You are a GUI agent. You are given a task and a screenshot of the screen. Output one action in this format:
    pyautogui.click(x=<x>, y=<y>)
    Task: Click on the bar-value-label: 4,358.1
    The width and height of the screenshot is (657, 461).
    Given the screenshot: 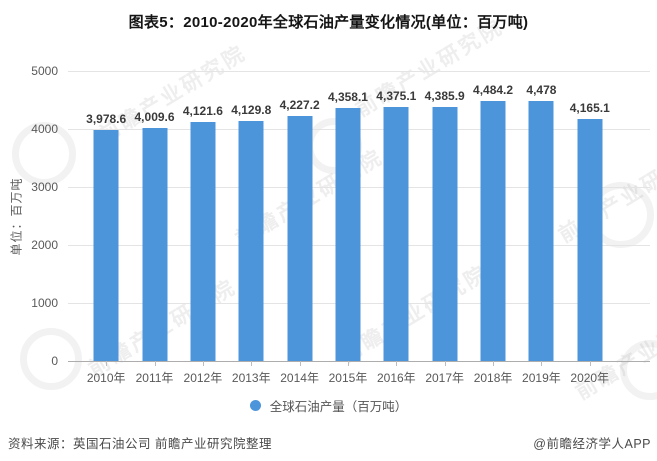 What is the action you would take?
    pyautogui.click(x=347, y=97)
    